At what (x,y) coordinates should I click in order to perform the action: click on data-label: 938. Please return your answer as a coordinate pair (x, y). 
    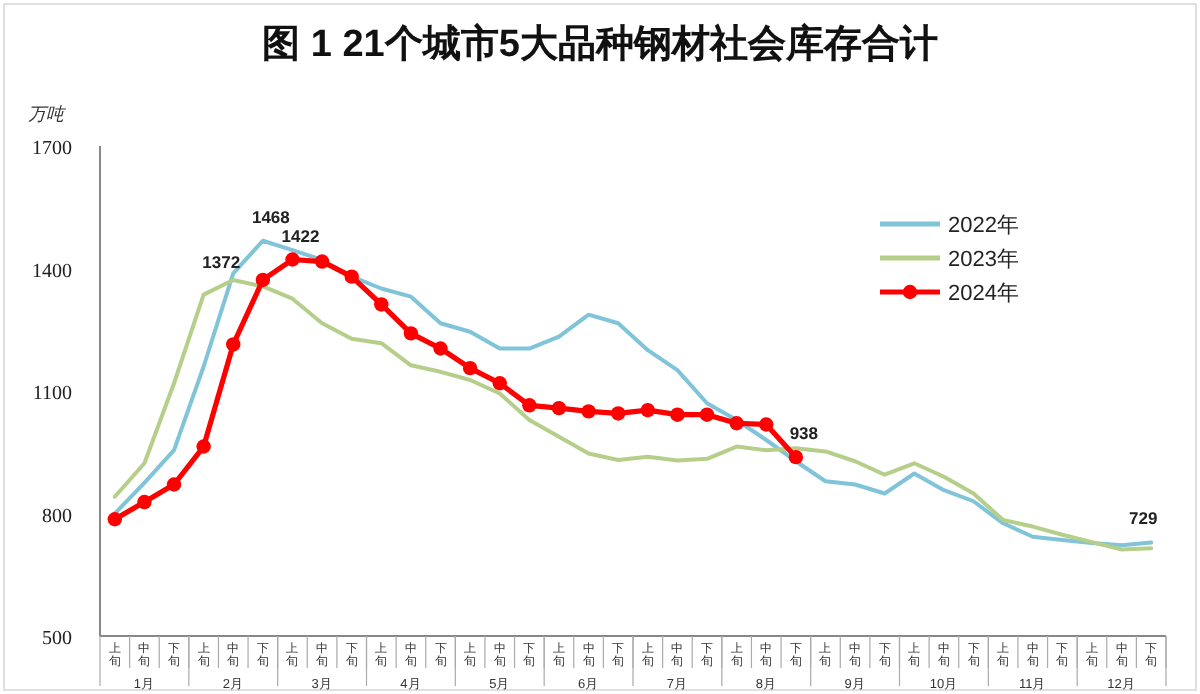
    Looking at the image, I should click on (804, 433).